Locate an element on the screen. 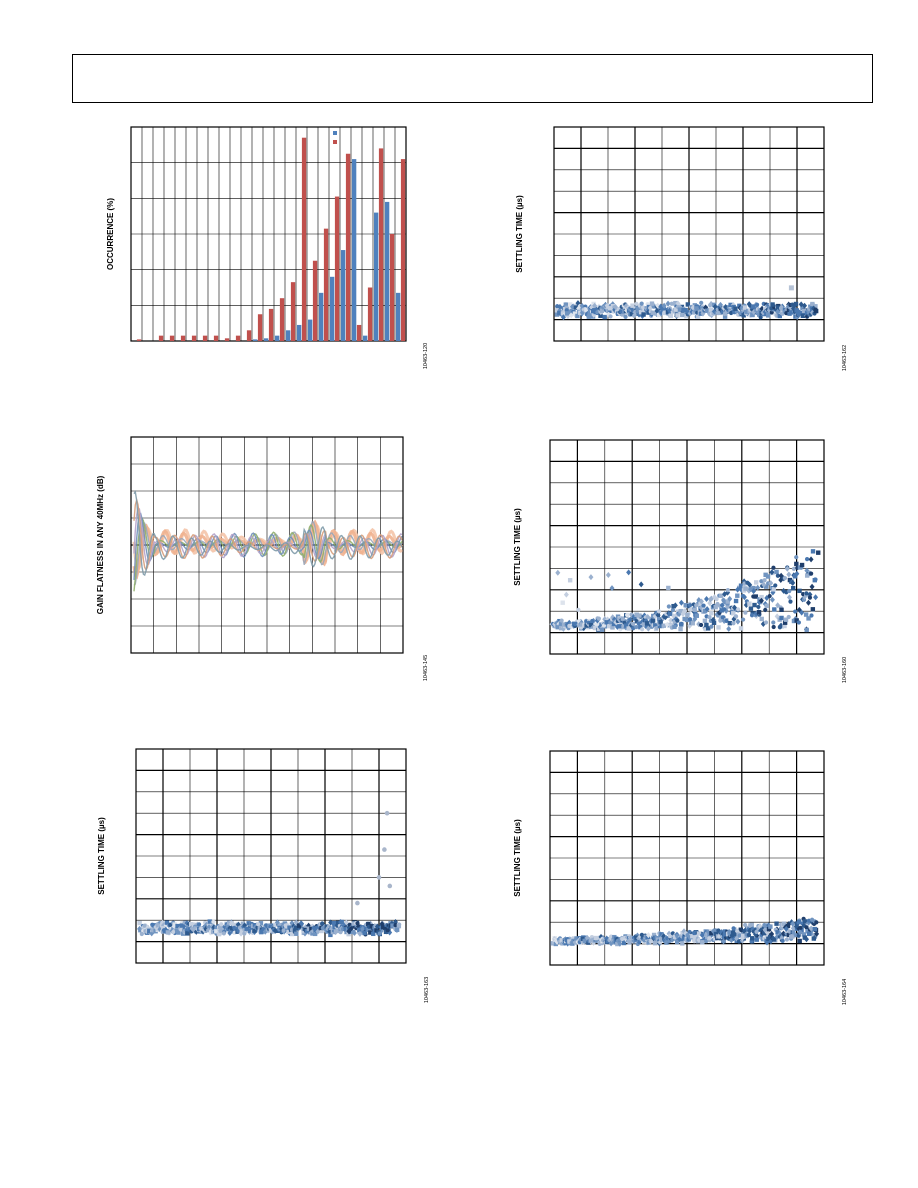 The width and height of the screenshot is (918, 1188). figure-id: 10463-164 is located at coordinates (845, 992).